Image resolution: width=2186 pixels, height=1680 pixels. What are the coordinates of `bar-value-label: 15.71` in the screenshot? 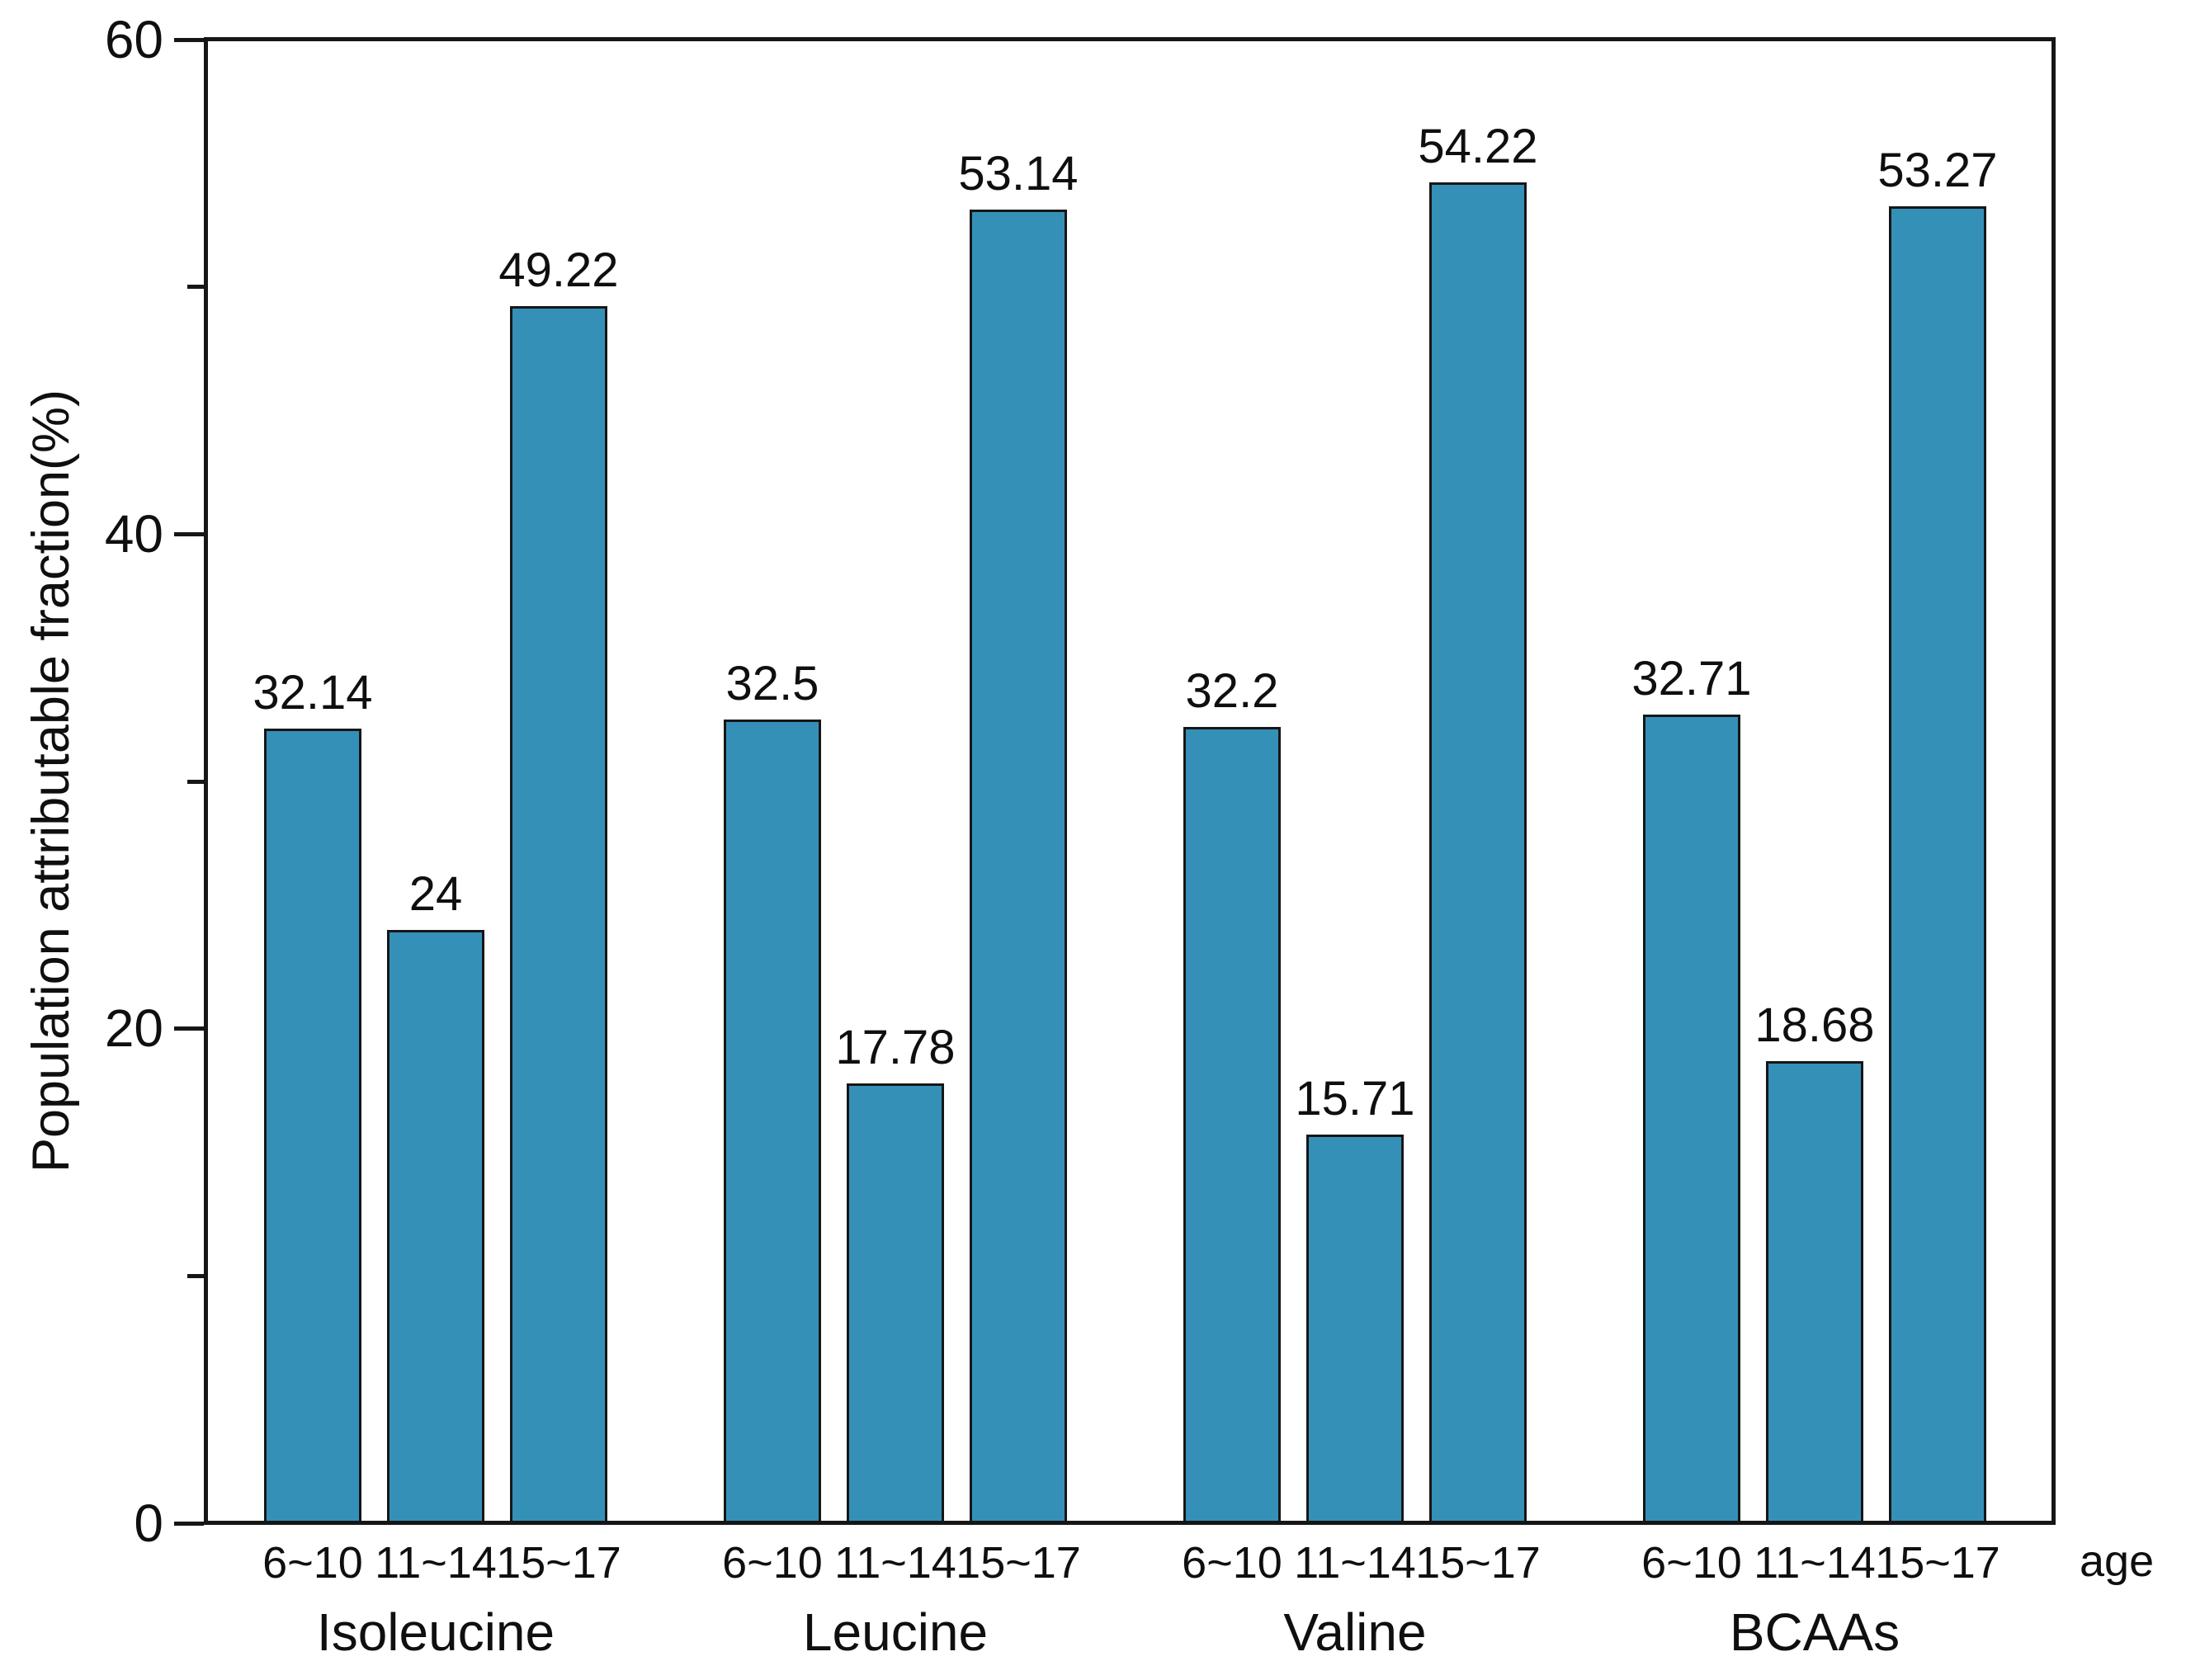 It's located at (1355, 1099).